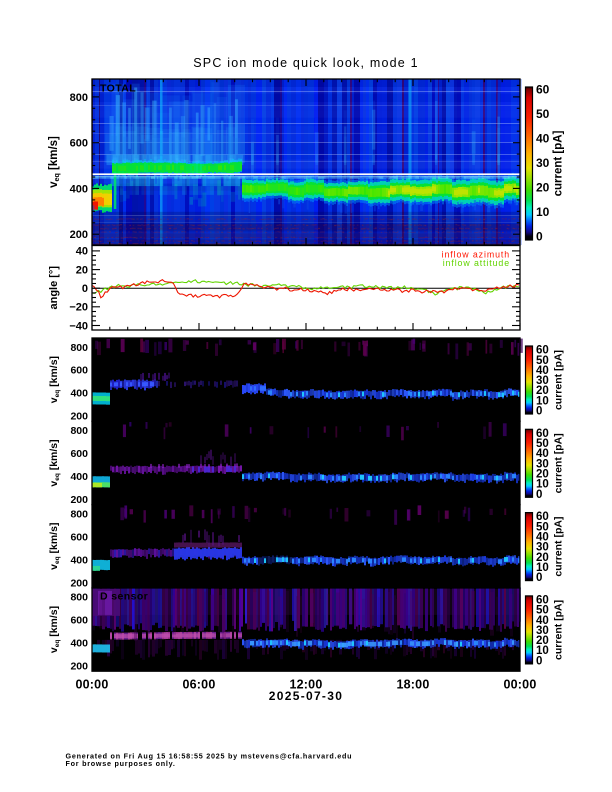 Image resolution: width=612 pixels, height=792 pixels. Describe the element at coordinates (54, 288) in the screenshot. I see `svg-text: angle [°]` at that location.